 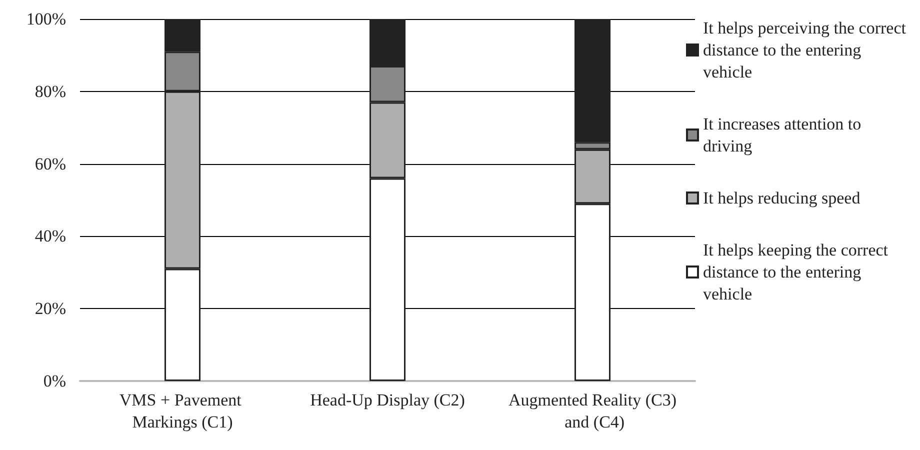 I want to click on y-tick-label: 40%, so click(x=50, y=236).